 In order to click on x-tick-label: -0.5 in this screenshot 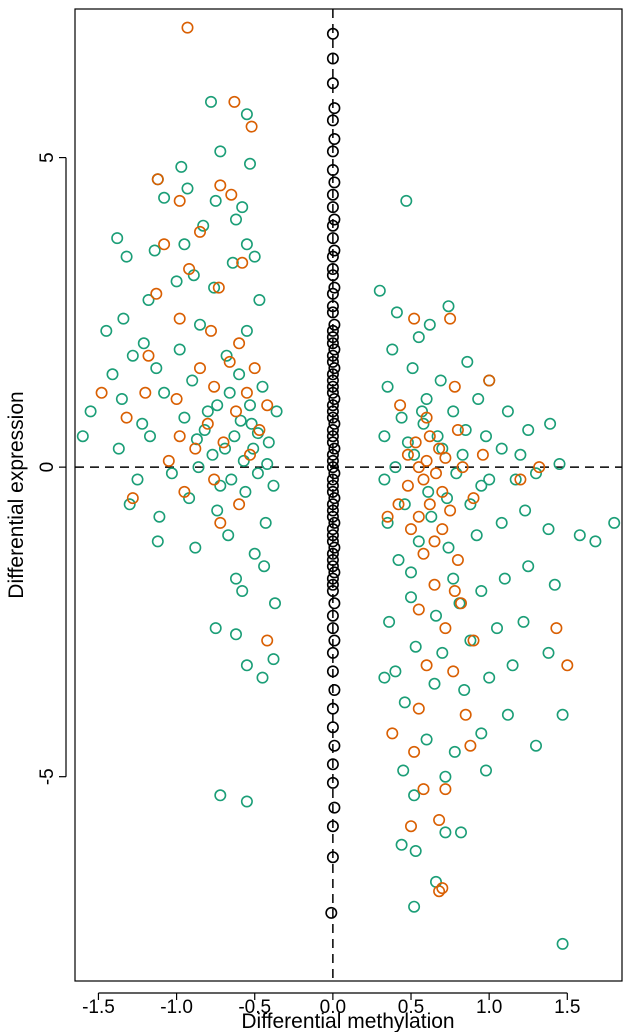, I will do `click(254, 1007)`.